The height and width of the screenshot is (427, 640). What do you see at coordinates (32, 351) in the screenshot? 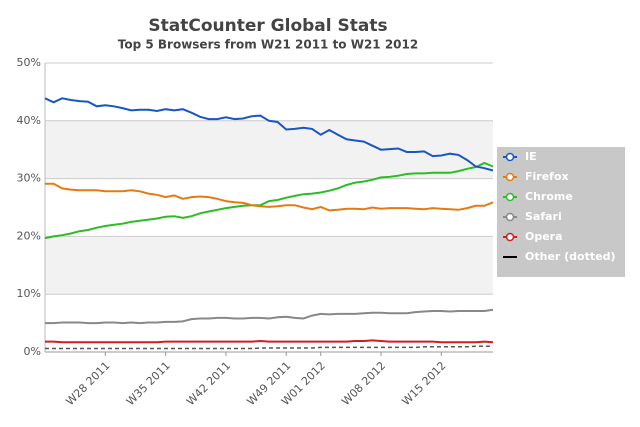
I see `y-tick-label: 0%` at bounding box center [32, 351].